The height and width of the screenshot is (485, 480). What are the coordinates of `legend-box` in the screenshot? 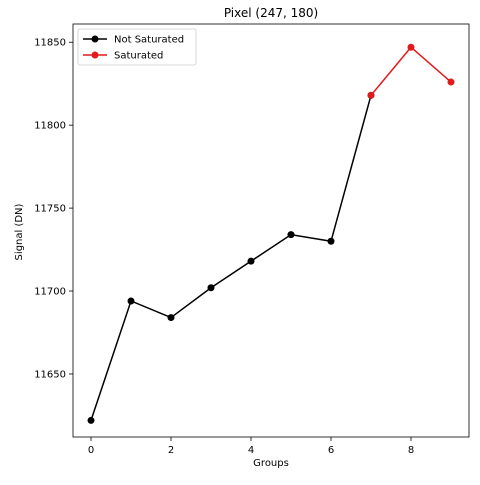 It's located at (137, 47).